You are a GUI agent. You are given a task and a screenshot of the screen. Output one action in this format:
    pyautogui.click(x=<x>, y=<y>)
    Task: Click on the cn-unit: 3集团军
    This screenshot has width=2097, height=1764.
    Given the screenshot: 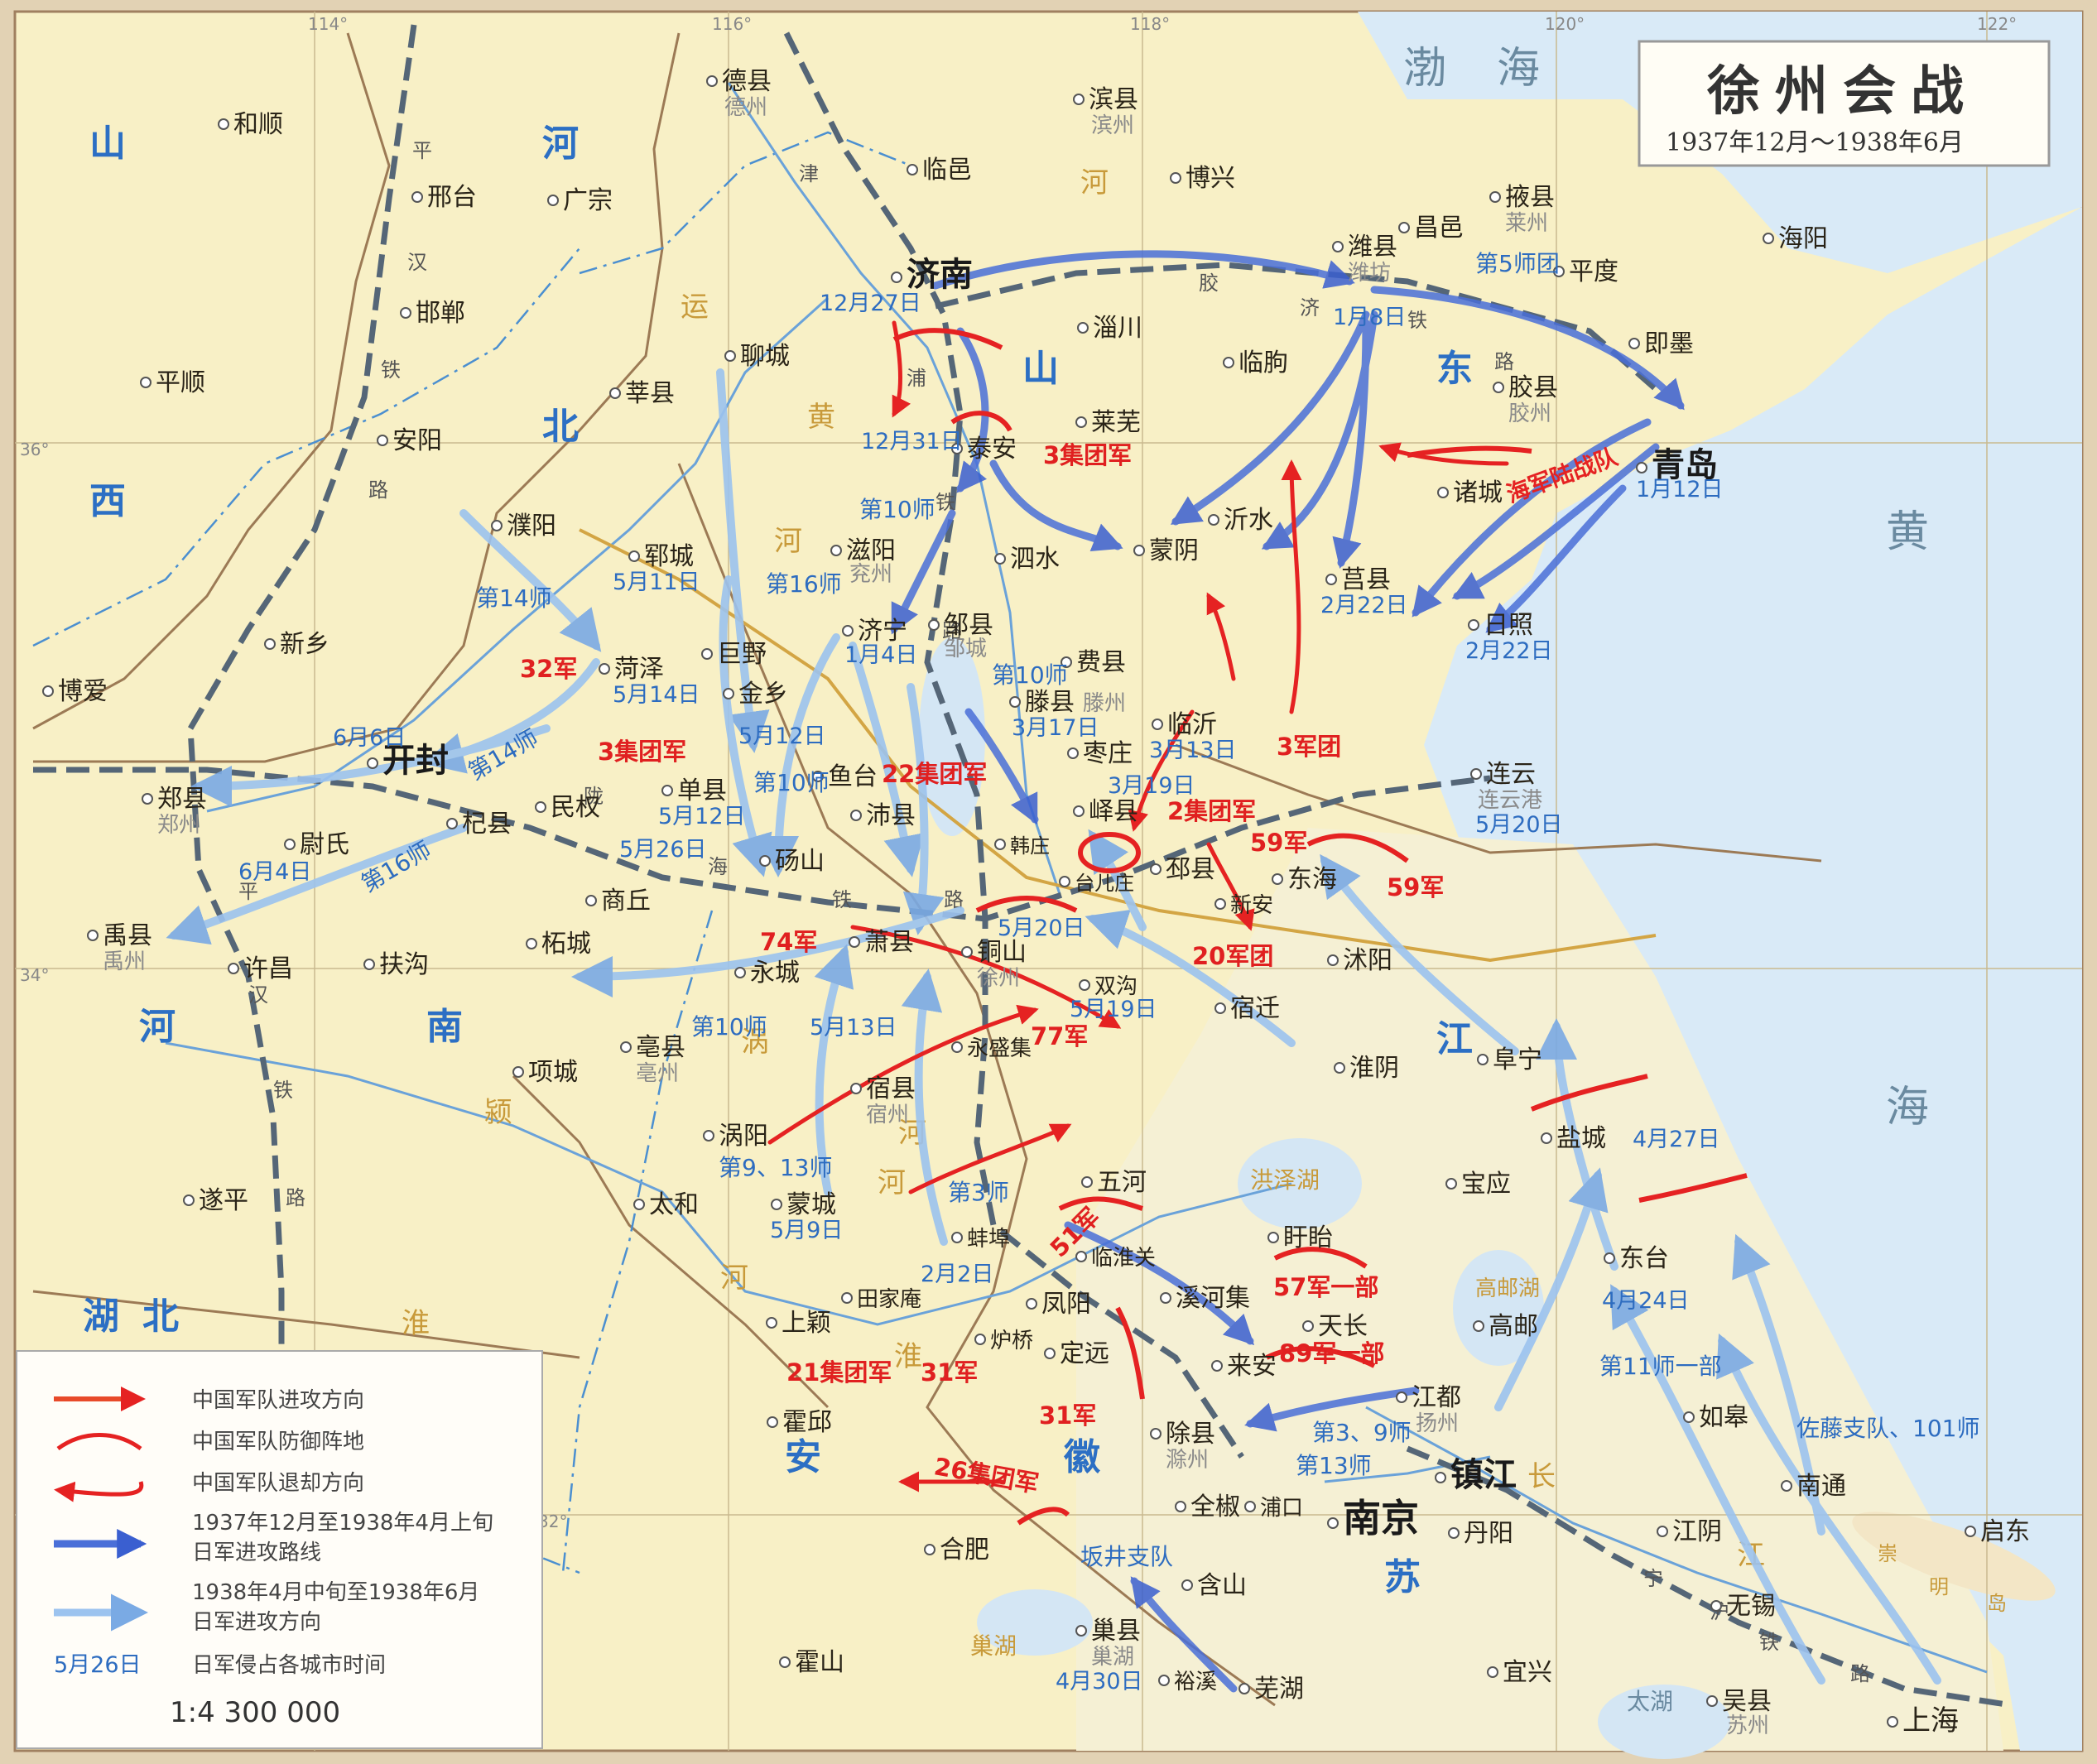 What is the action you would take?
    pyautogui.click(x=1088, y=455)
    